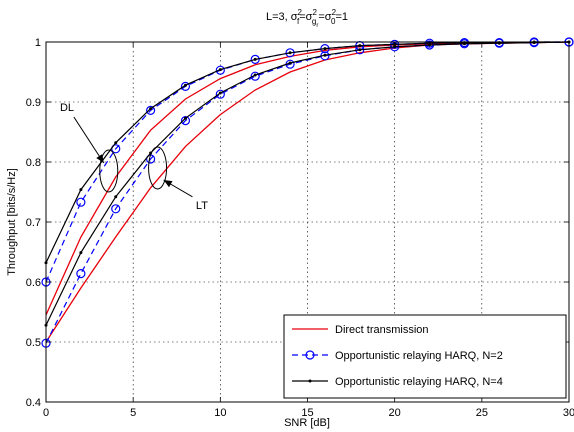  What do you see at coordinates (12, 222) in the screenshot?
I see `y-axis-label: Throughput [bits/s/Hz]` at bounding box center [12, 222].